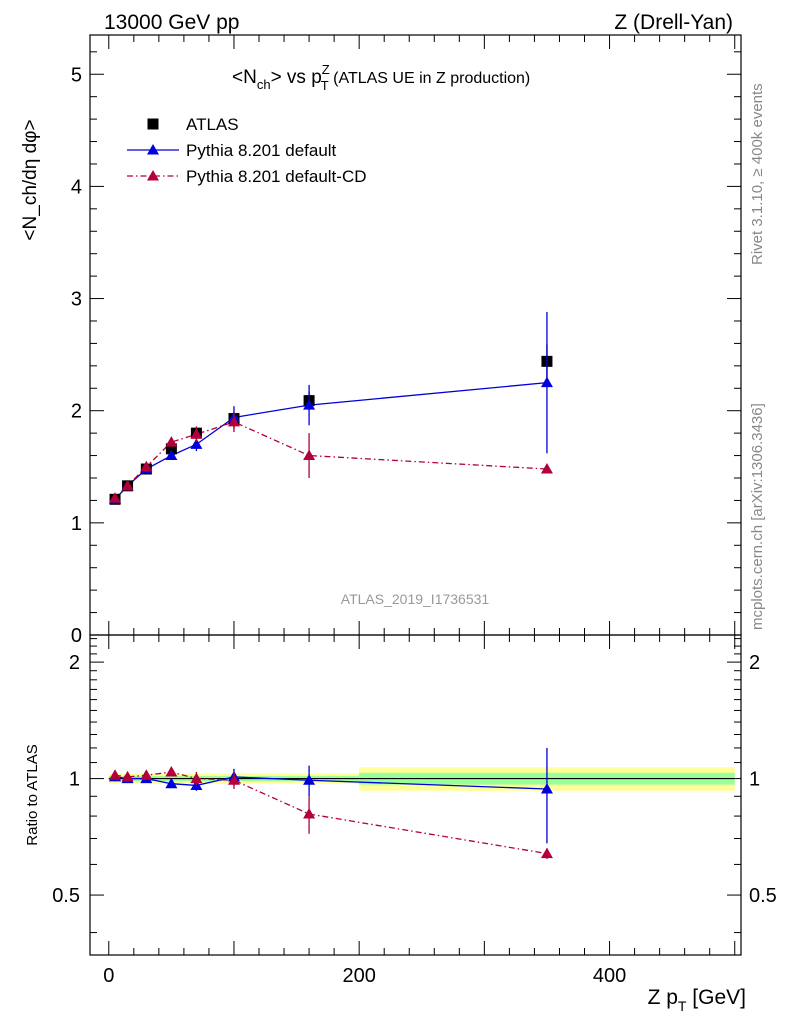 The width and height of the screenshot is (786, 1024). I want to click on x-axis-label: Z pT [GeV], so click(697, 1000).